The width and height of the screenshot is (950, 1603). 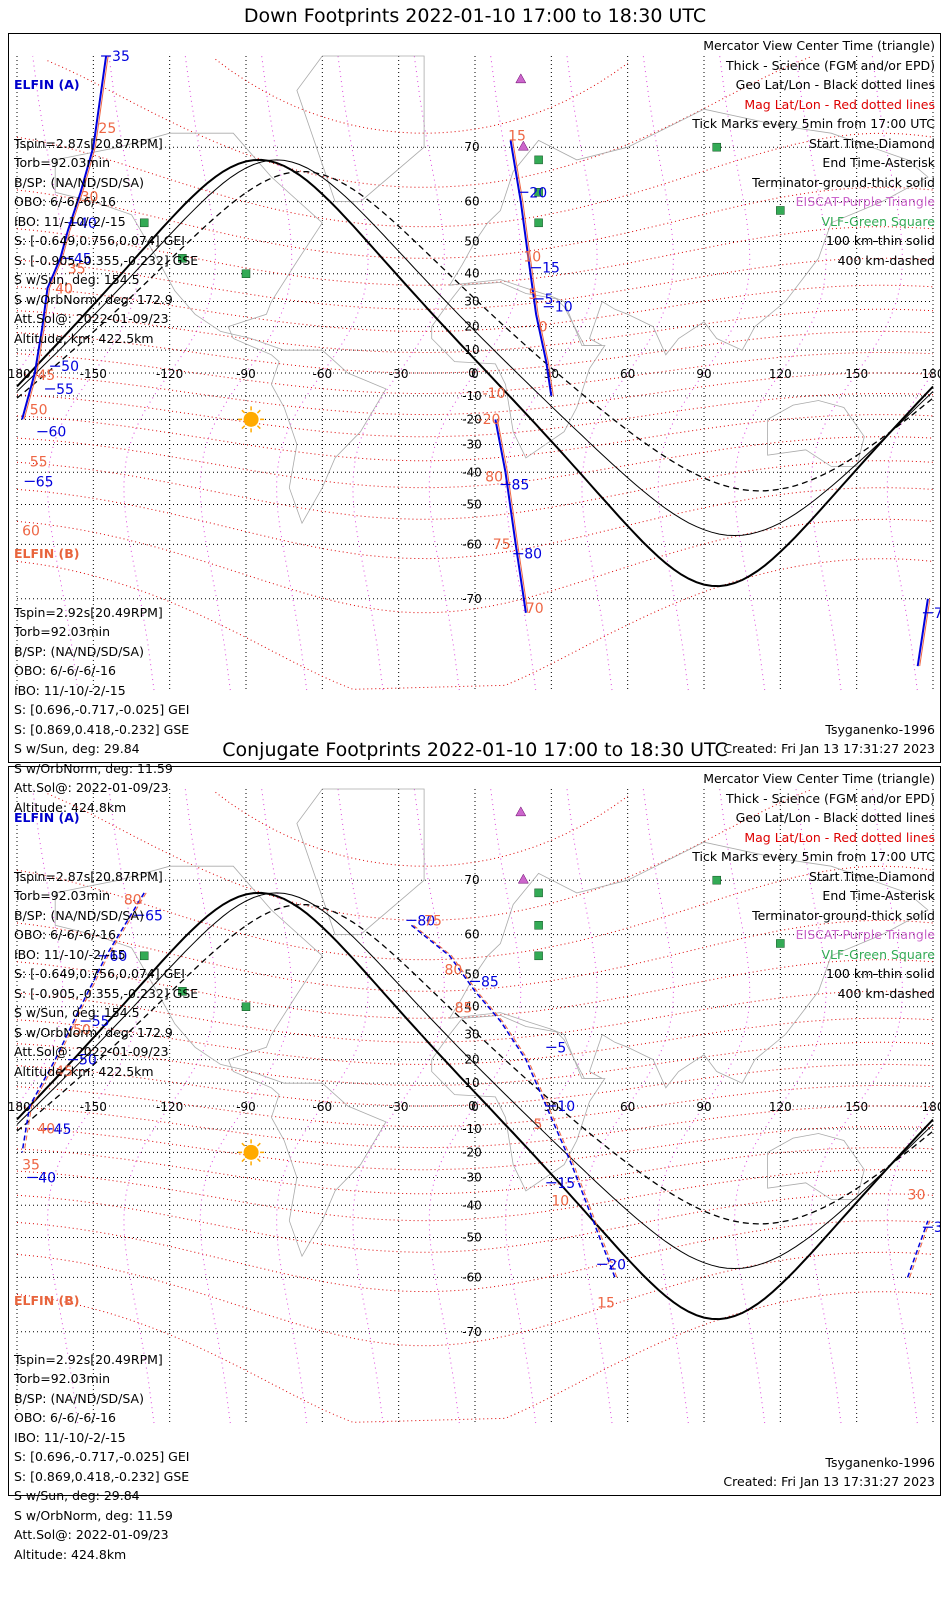 What do you see at coordinates (20, 374) in the screenshot?
I see `x-tick-label: -180` at bounding box center [20, 374].